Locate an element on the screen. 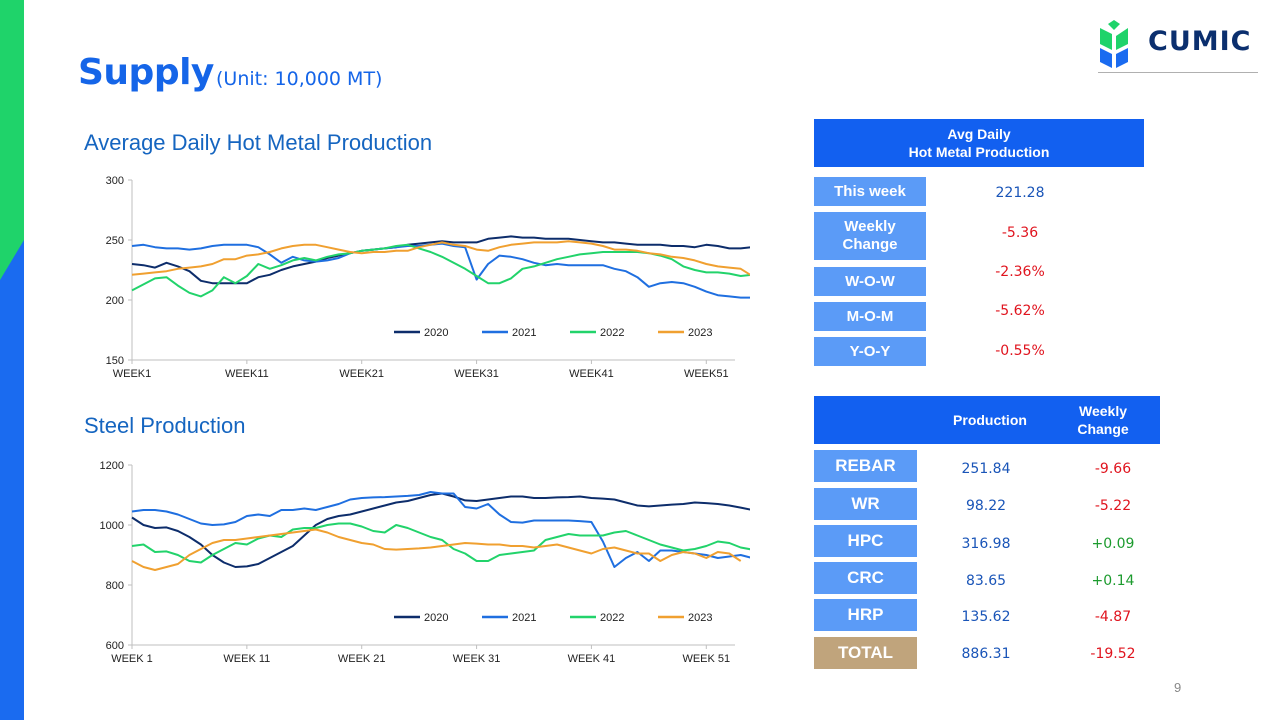 This screenshot has width=1280, height=720. header-weekly-change: Weekly Change is located at coordinates (1103, 420).